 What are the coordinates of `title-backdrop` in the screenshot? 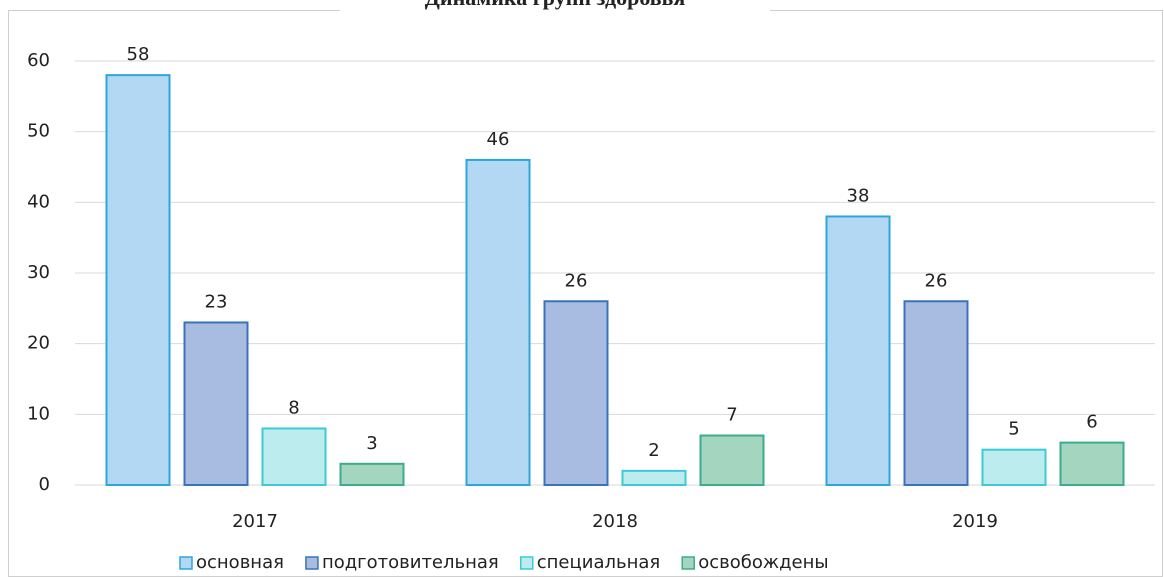 It's located at (555, 6).